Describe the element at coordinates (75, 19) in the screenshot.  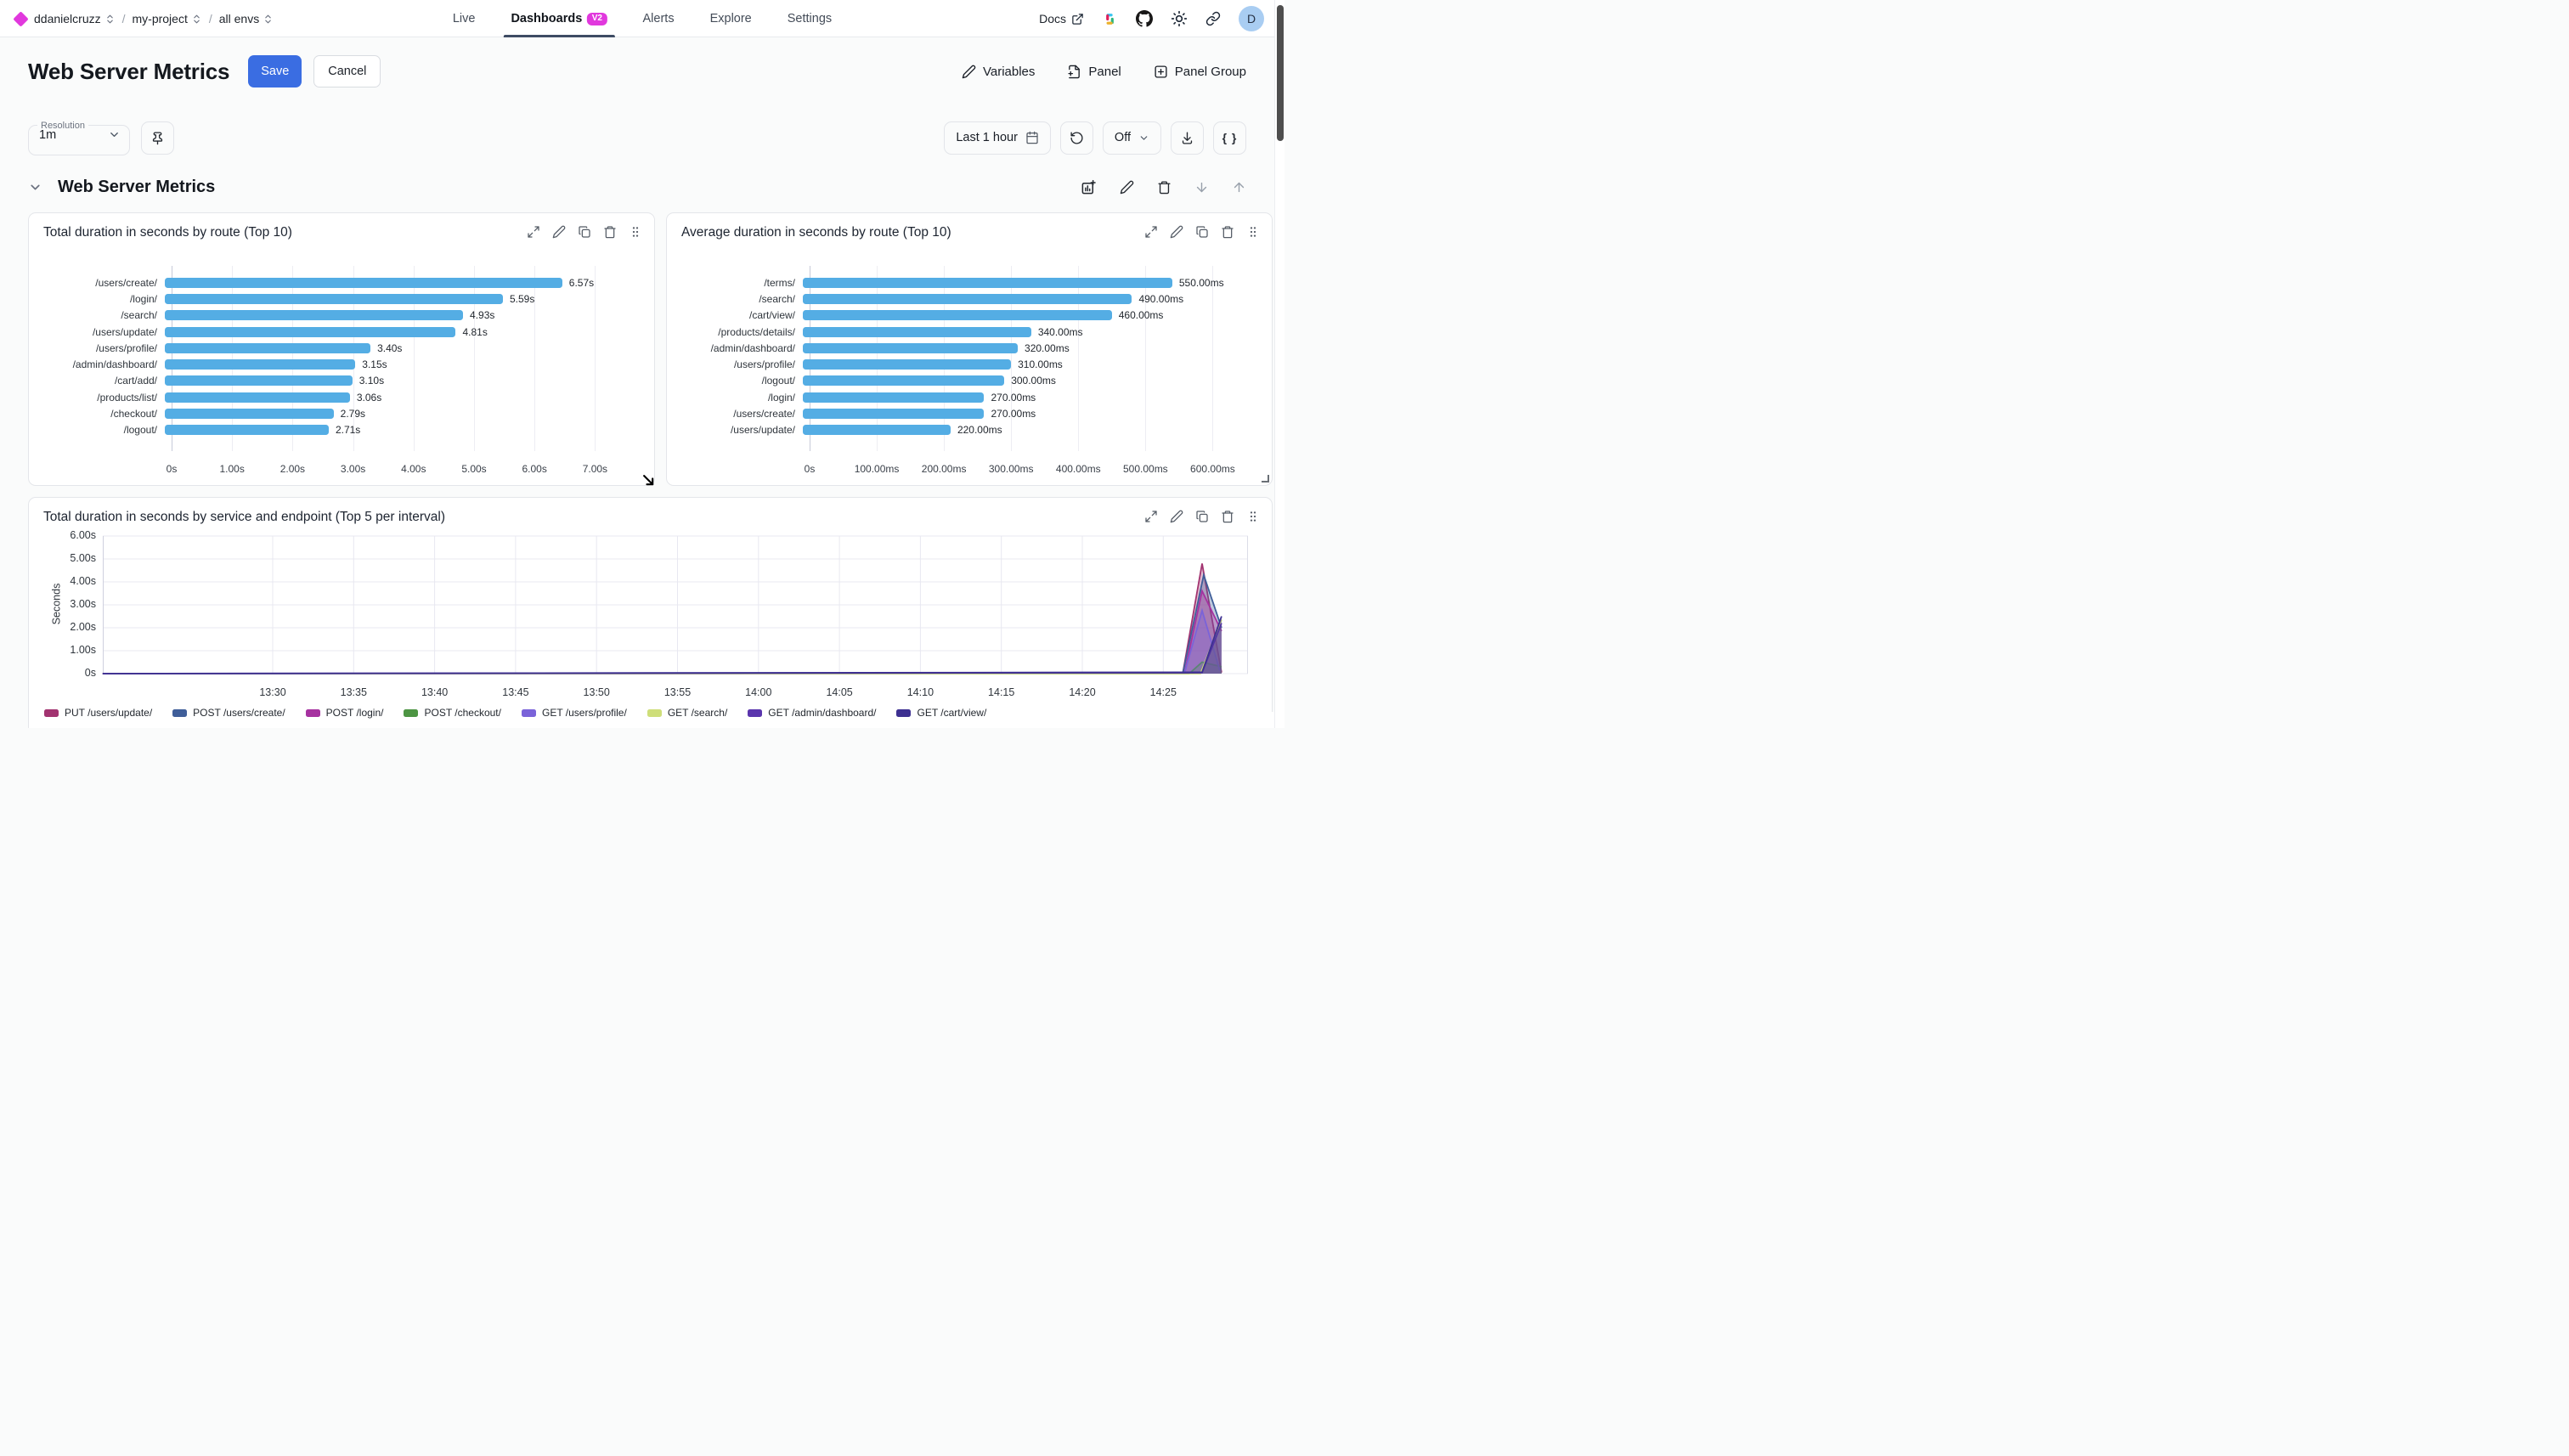
I see `breadcrumb-item-ddanielcruzz: ddanielcruzz` at that location.